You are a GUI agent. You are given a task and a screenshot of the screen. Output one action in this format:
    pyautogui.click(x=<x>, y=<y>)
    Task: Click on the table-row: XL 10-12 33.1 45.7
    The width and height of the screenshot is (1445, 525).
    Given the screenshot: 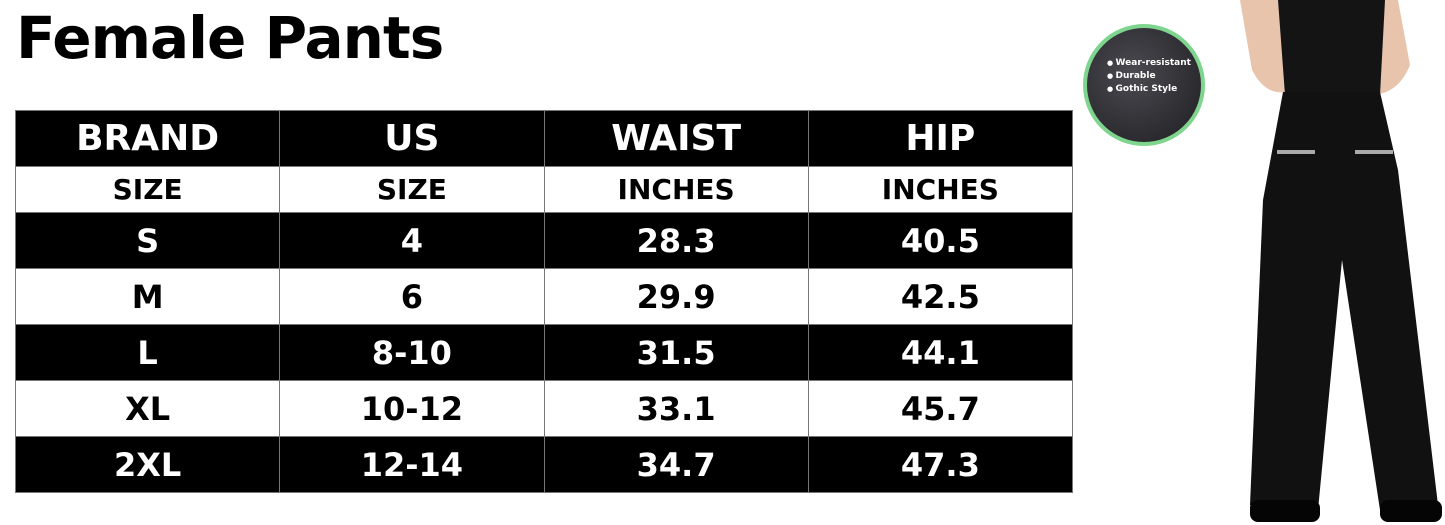 What is the action you would take?
    pyautogui.click(x=544, y=408)
    